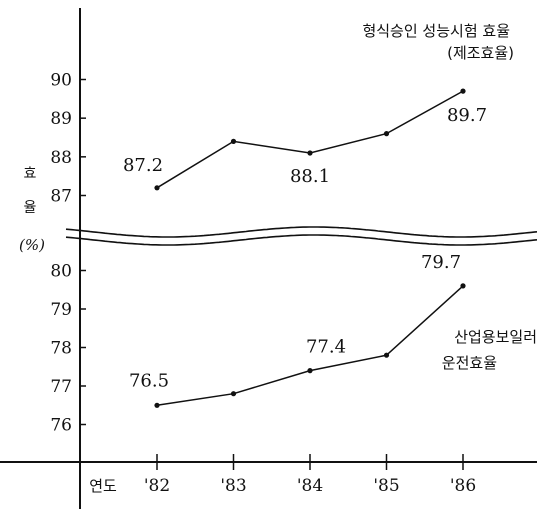  I want to click on y-tick-label: 89, so click(61, 119).